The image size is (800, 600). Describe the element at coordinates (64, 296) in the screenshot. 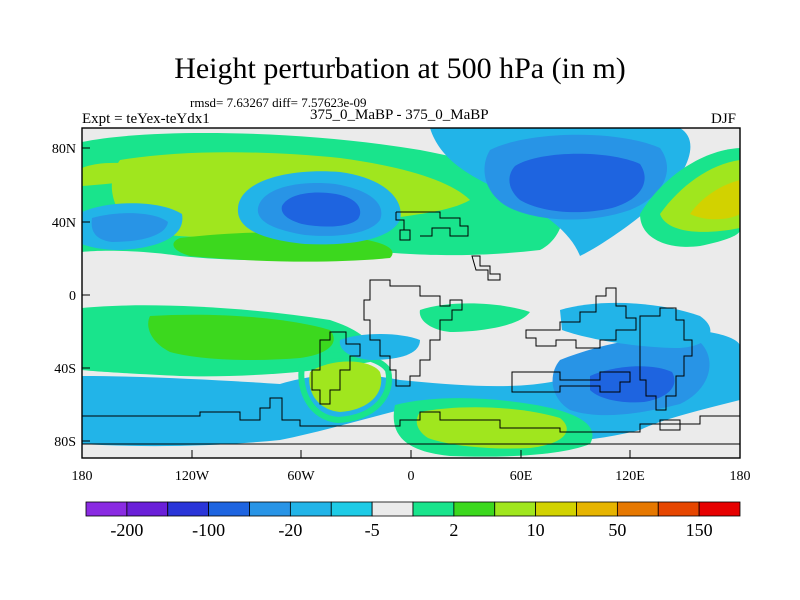

I see `lat-tick-labels: 80N 40N 0 40S 80S` at that location.